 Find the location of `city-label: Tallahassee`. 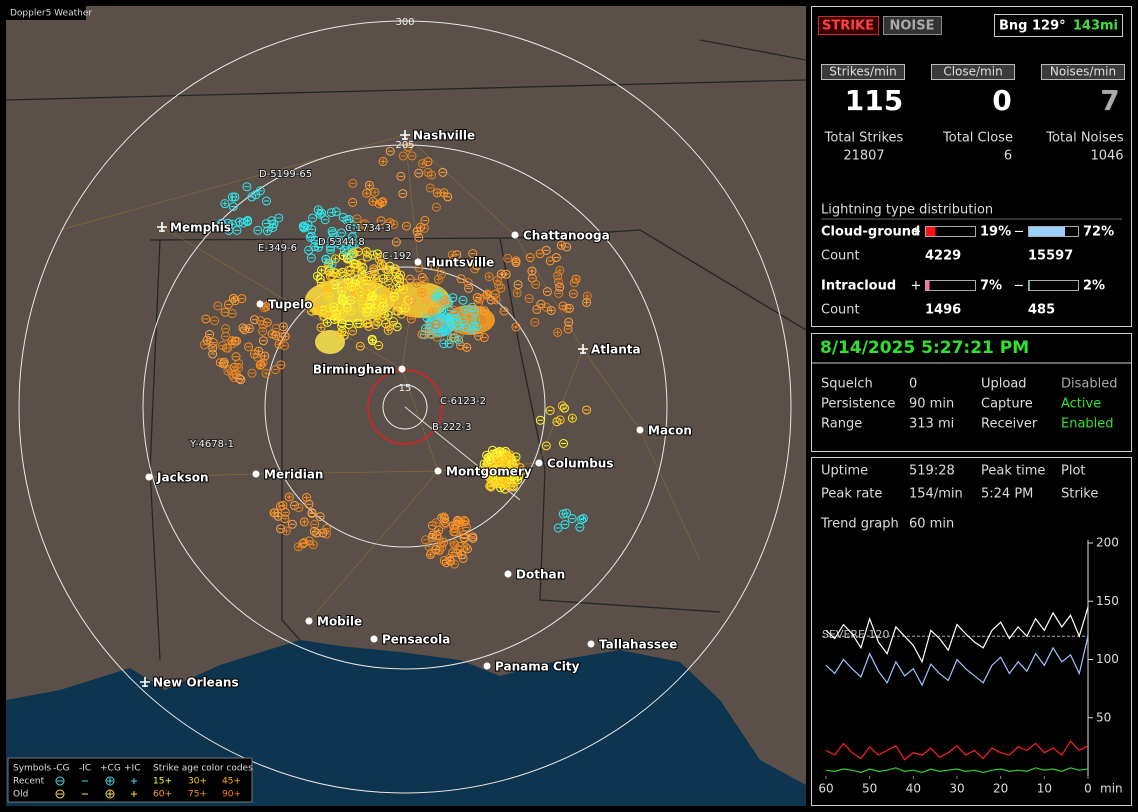

city-label: Tallahassee is located at coordinates (638, 645).